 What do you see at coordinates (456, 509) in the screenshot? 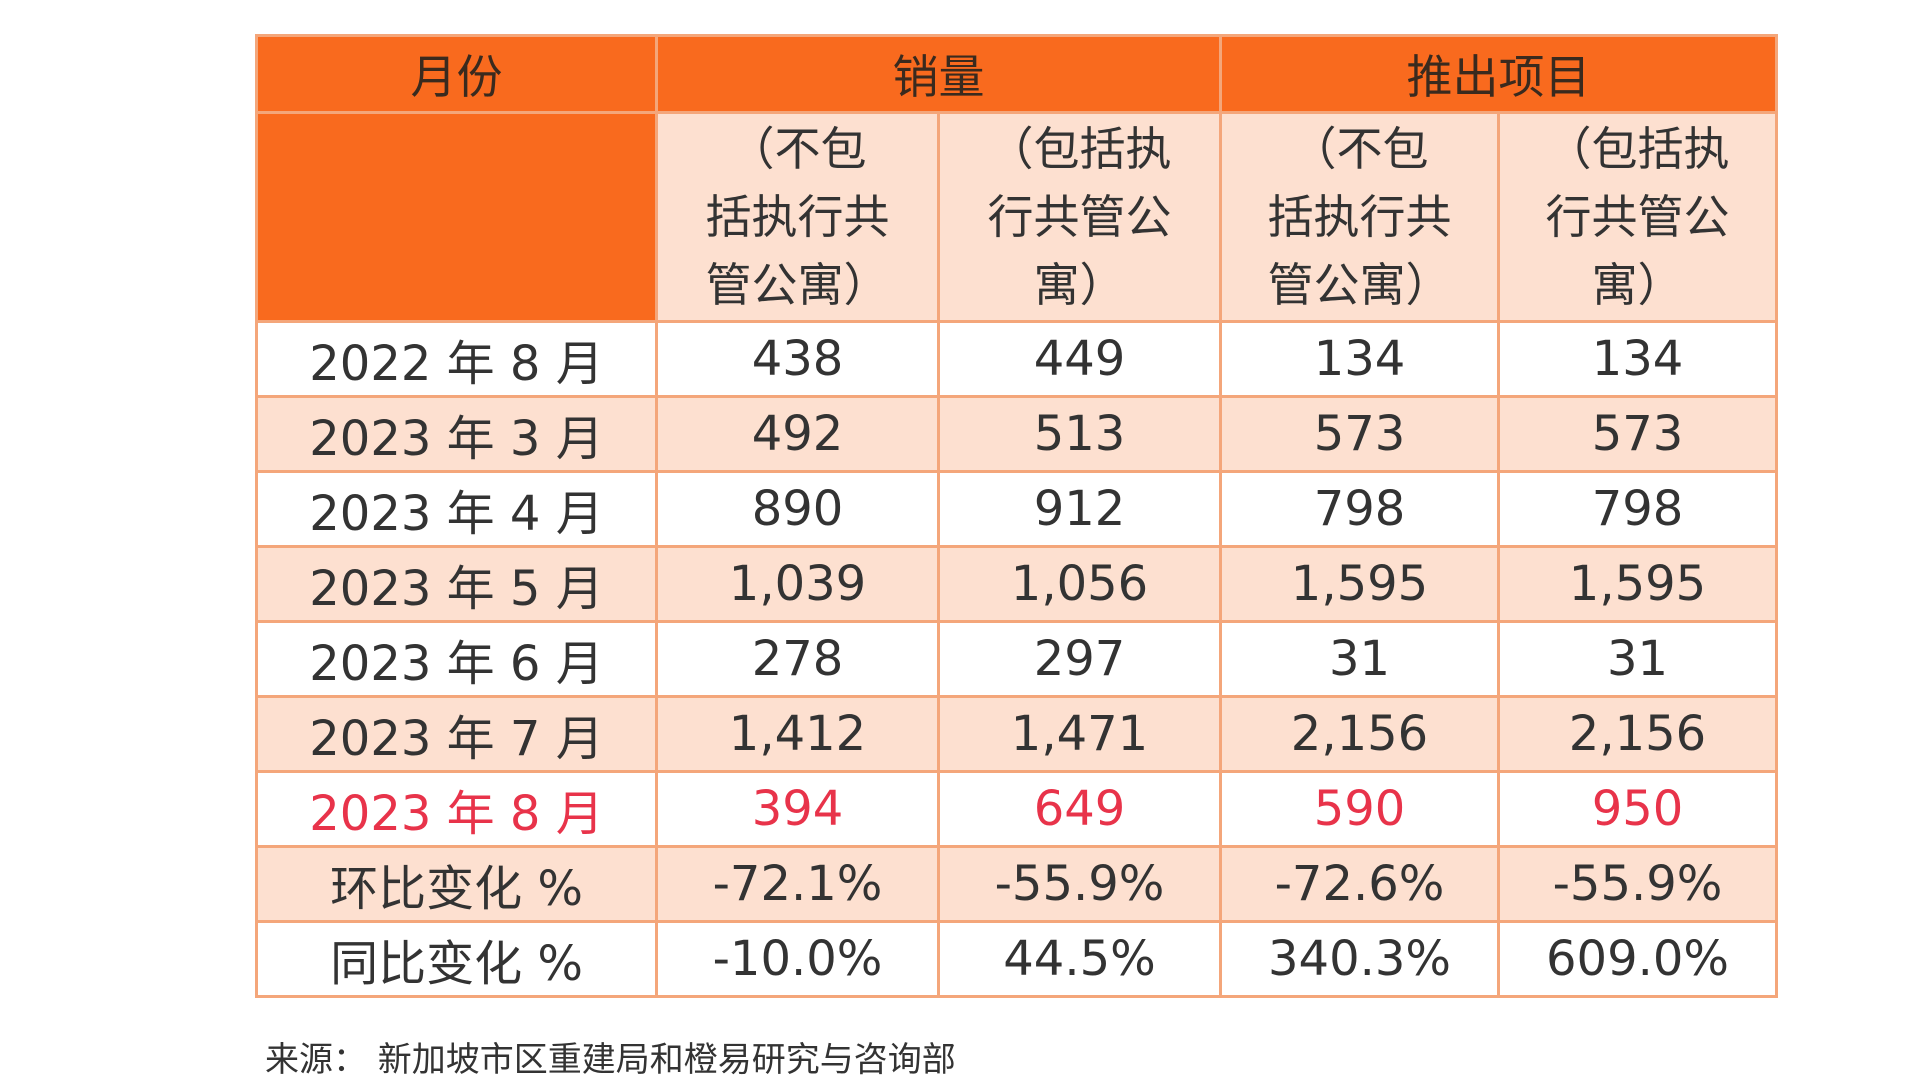
I see `row-month-cell: 2023 年 4 月` at bounding box center [456, 509].